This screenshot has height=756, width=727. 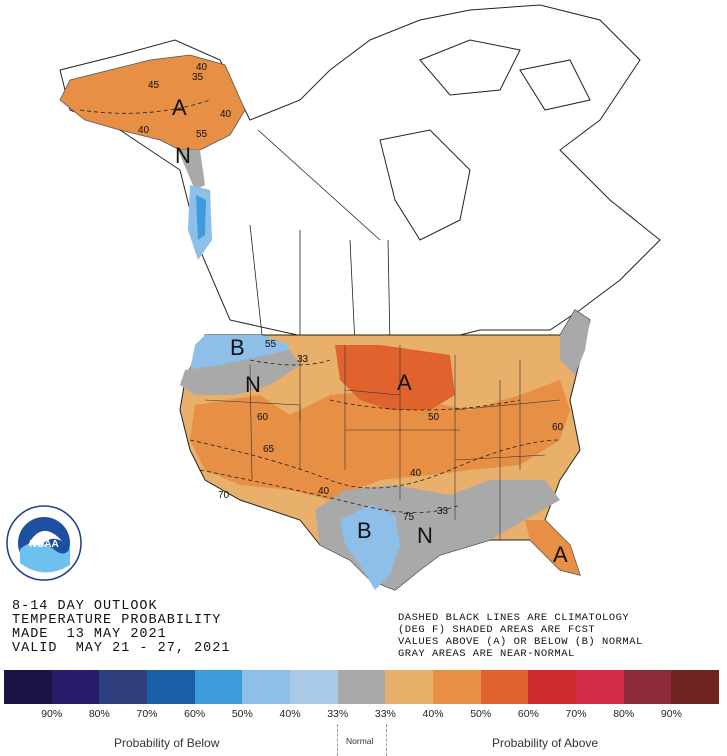 I want to click on caption-normal: Normal, so click(x=360, y=741).